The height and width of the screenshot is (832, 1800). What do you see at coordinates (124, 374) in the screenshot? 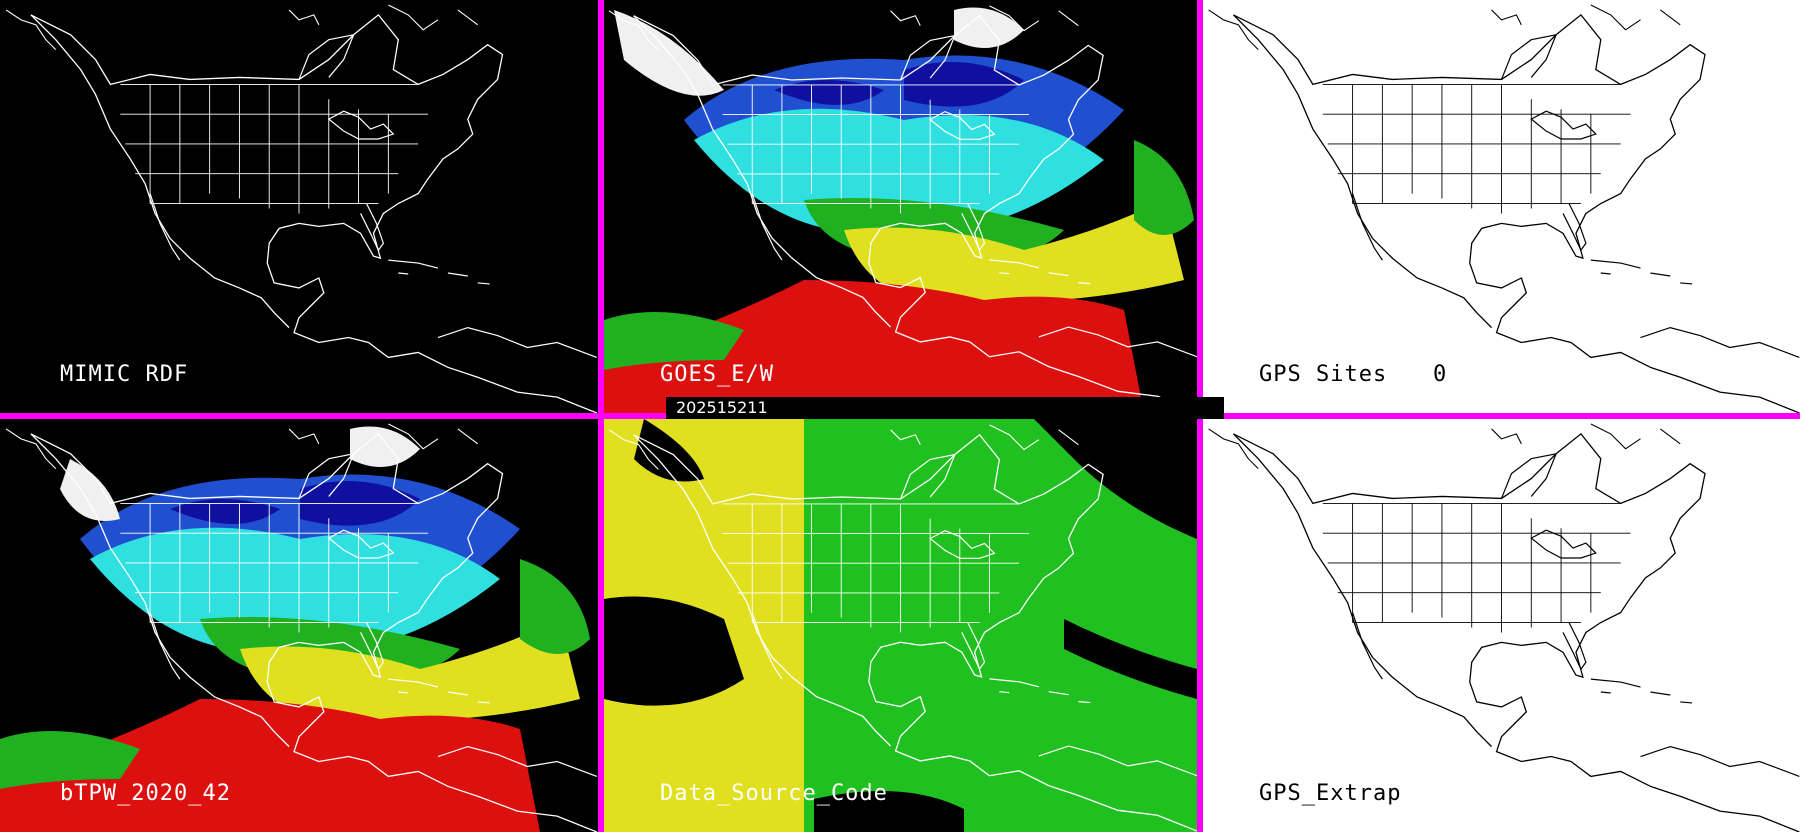
I see `panel-label: MIMIC RDF` at bounding box center [124, 374].